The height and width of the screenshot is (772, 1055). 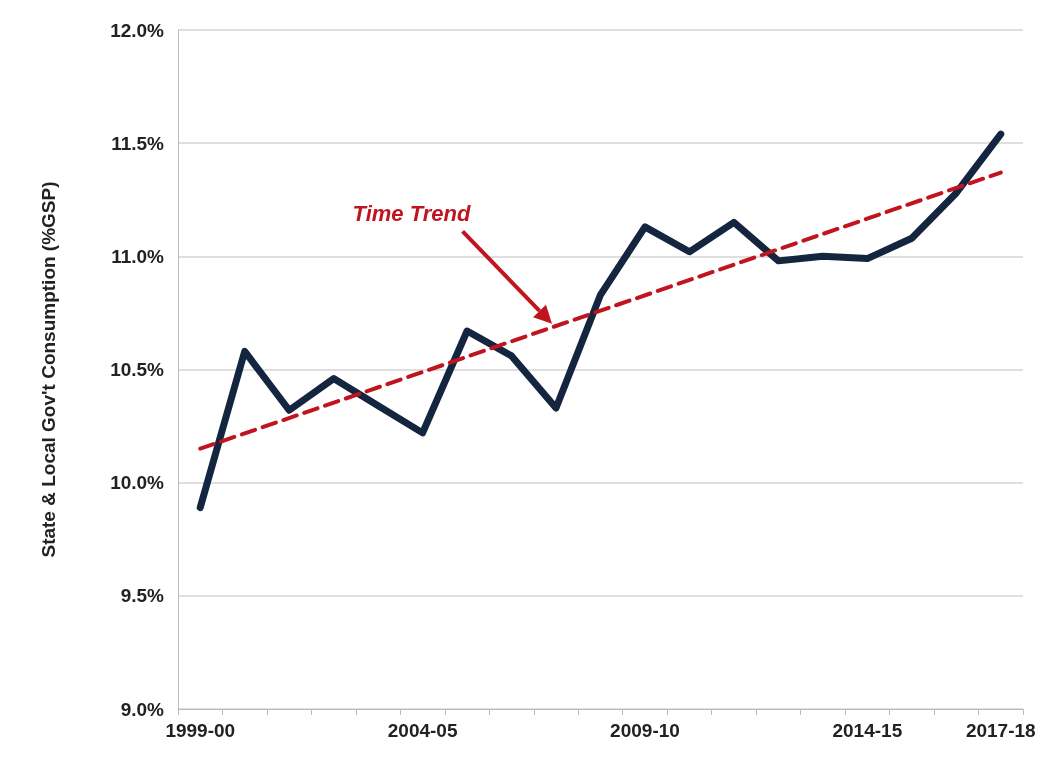 I want to click on y-tick-label: 9.5%, so click(x=142, y=596).